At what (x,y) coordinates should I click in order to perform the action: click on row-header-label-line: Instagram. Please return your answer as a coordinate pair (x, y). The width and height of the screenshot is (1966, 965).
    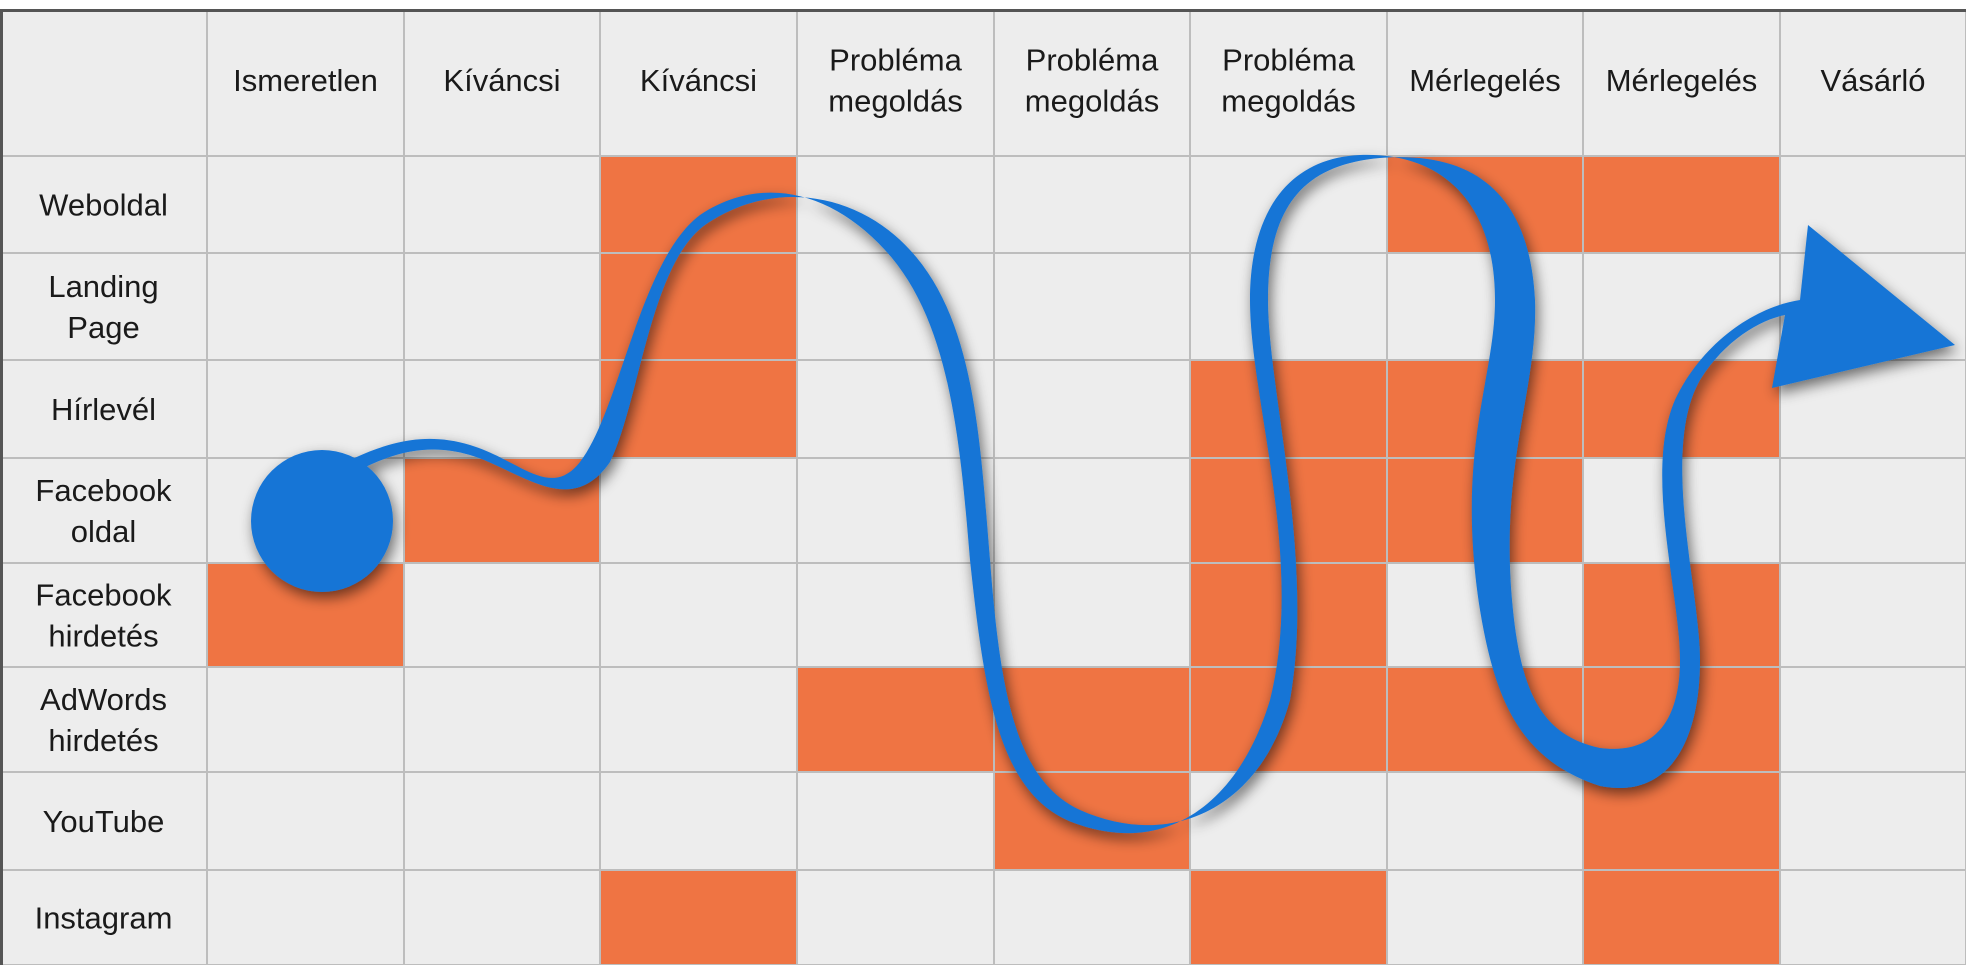
    Looking at the image, I should click on (104, 918).